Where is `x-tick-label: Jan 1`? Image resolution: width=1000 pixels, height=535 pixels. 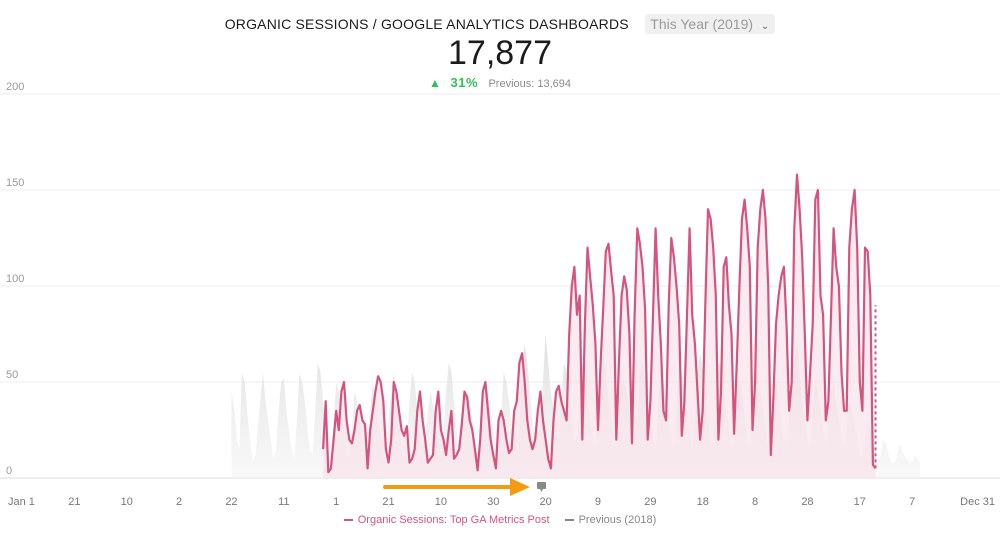
x-tick-label: Jan 1 is located at coordinates (21, 502).